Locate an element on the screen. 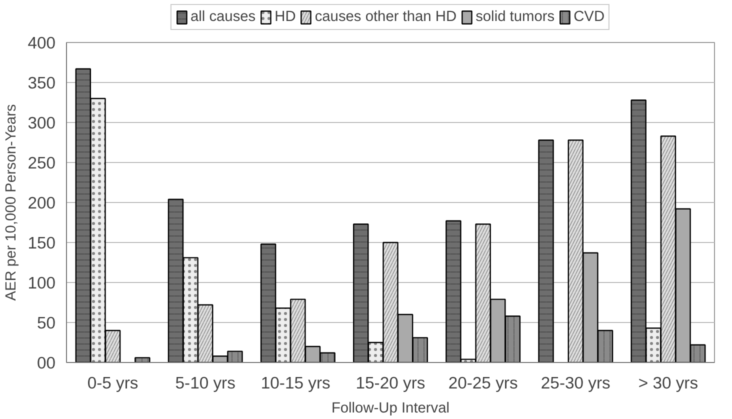  y-tick-label: 250 is located at coordinates (42, 163).